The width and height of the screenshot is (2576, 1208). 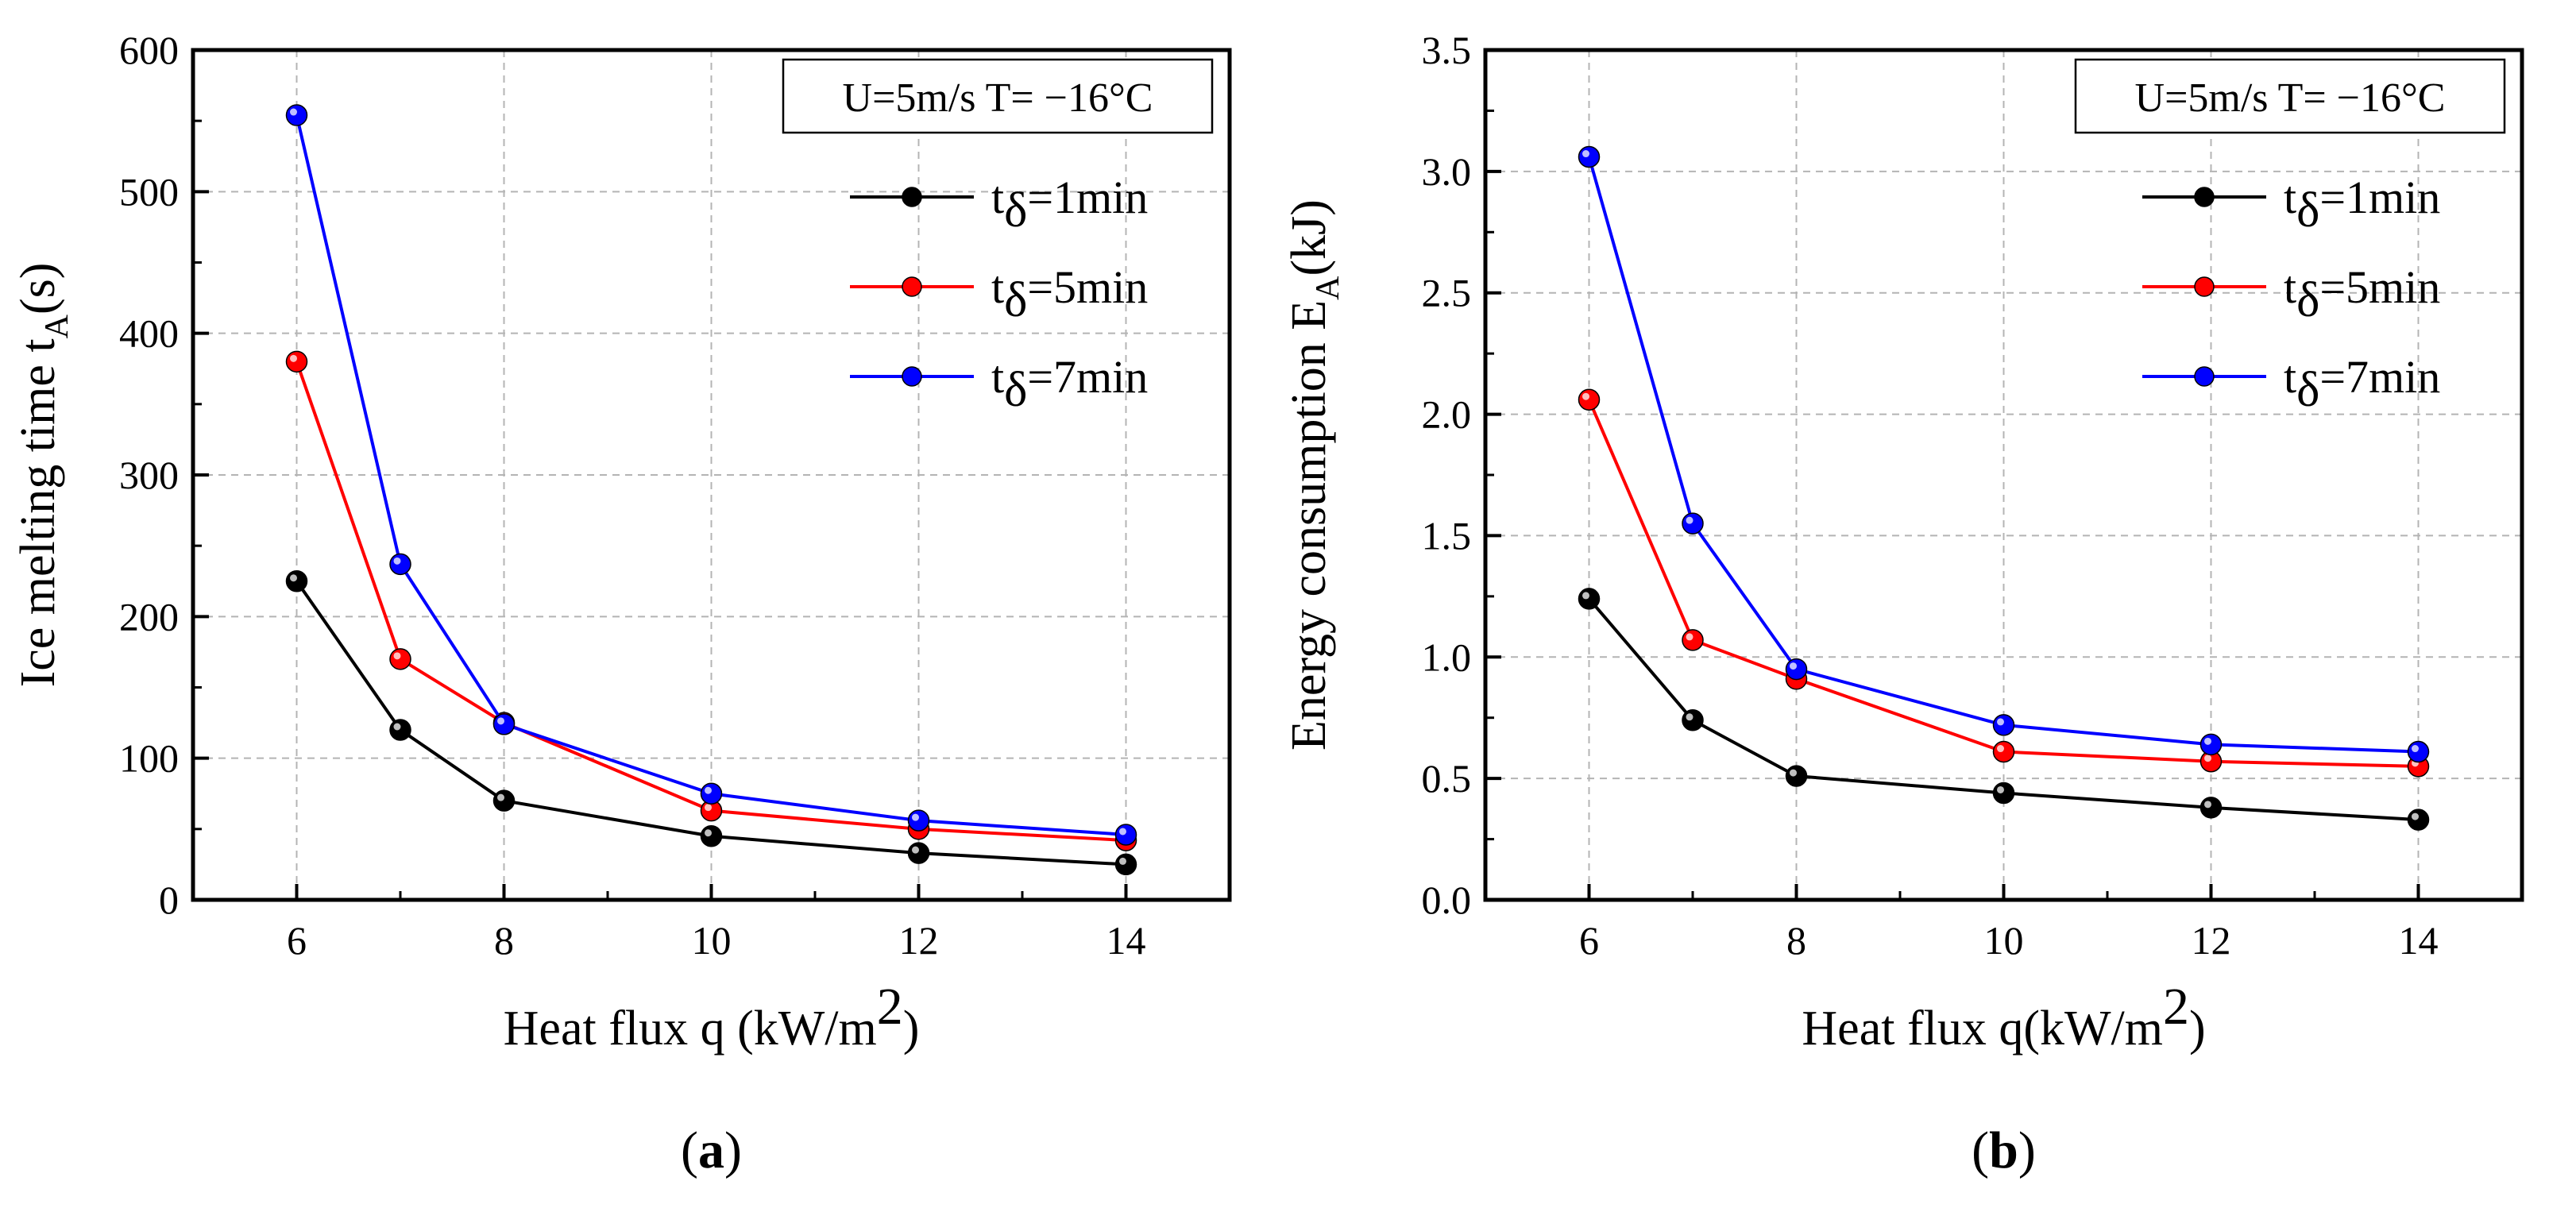 I want to click on y-tick-label: 3.0, so click(x=1447, y=171).